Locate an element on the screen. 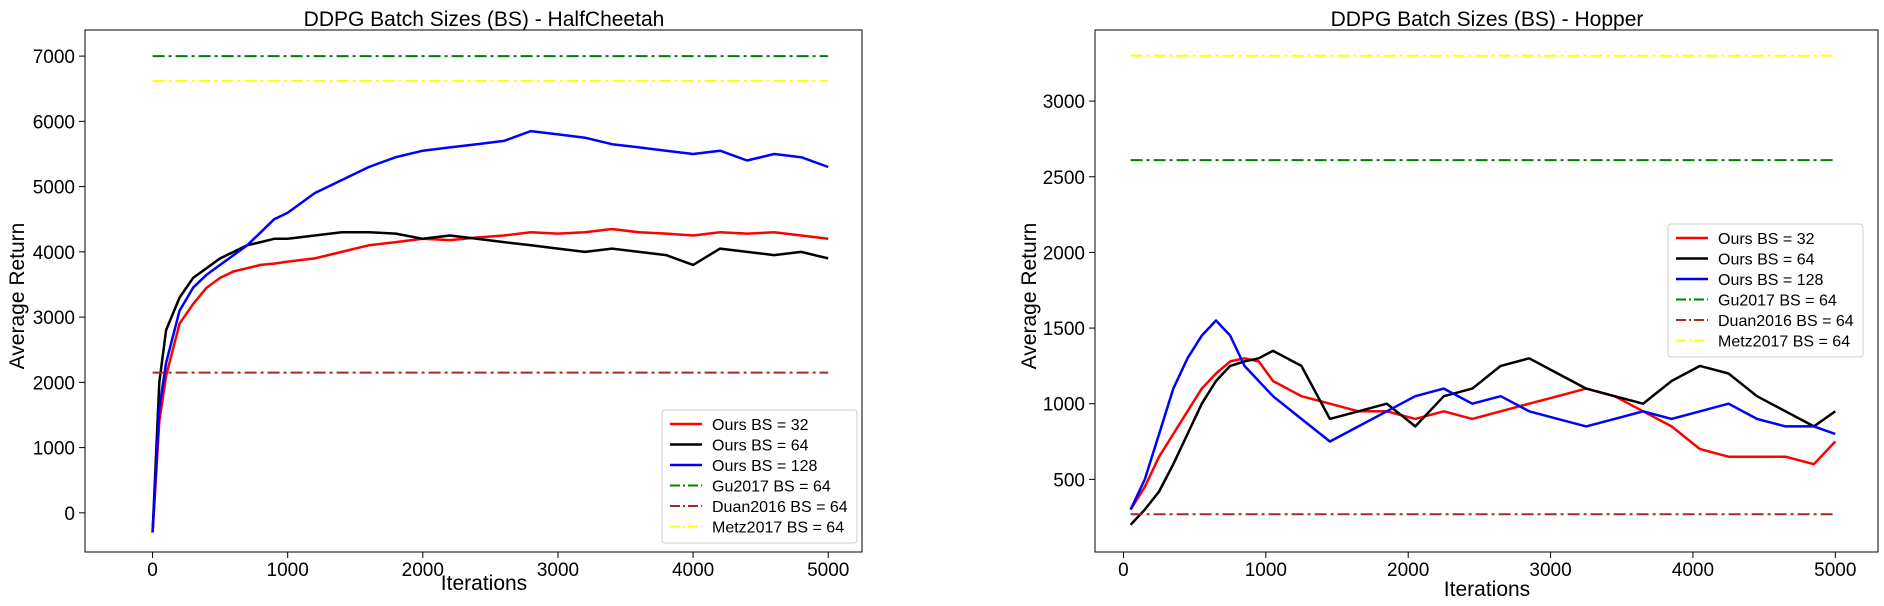 Image resolution: width=1884 pixels, height=606 pixels. y-tick-label: 500 is located at coordinates (1069, 480).